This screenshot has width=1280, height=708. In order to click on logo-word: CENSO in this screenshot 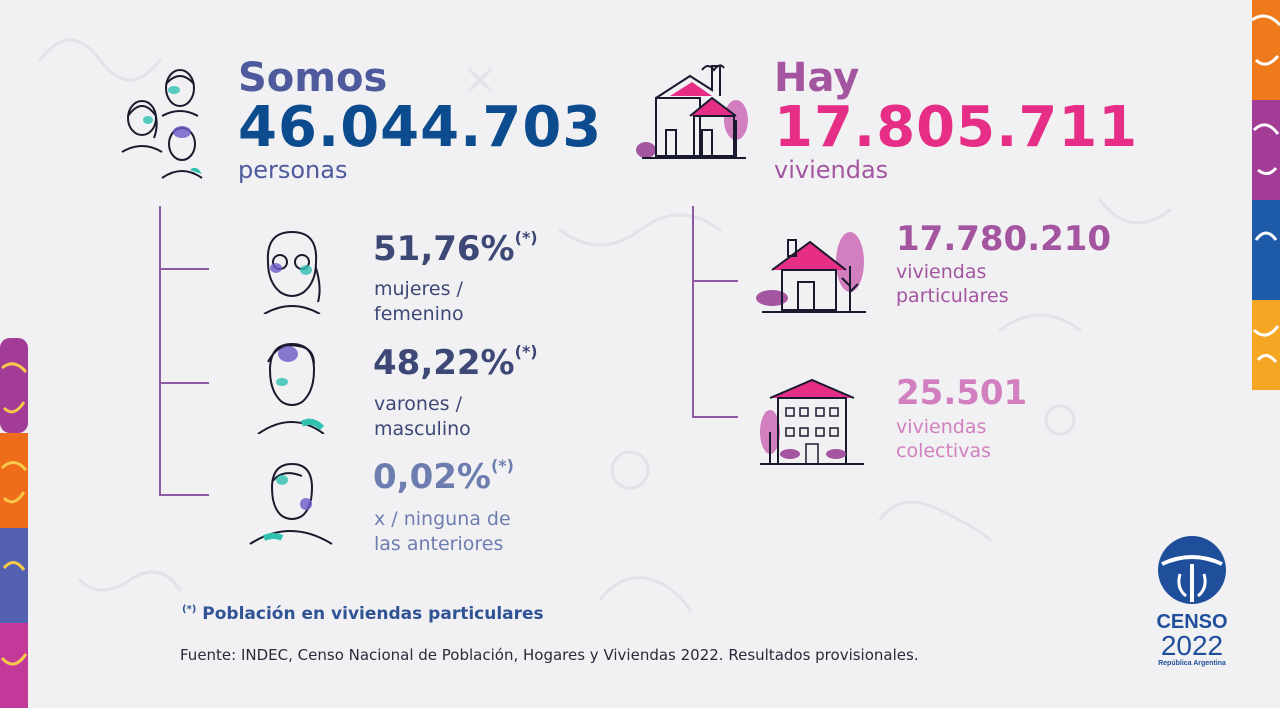, I will do `click(1192, 622)`.